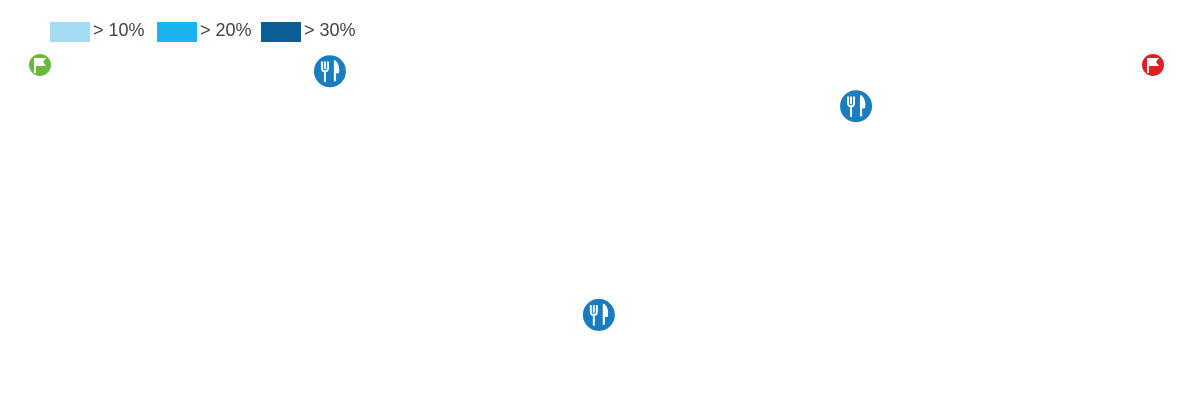  What do you see at coordinates (119, 30) in the screenshot?
I see `legend-label: > 10%` at bounding box center [119, 30].